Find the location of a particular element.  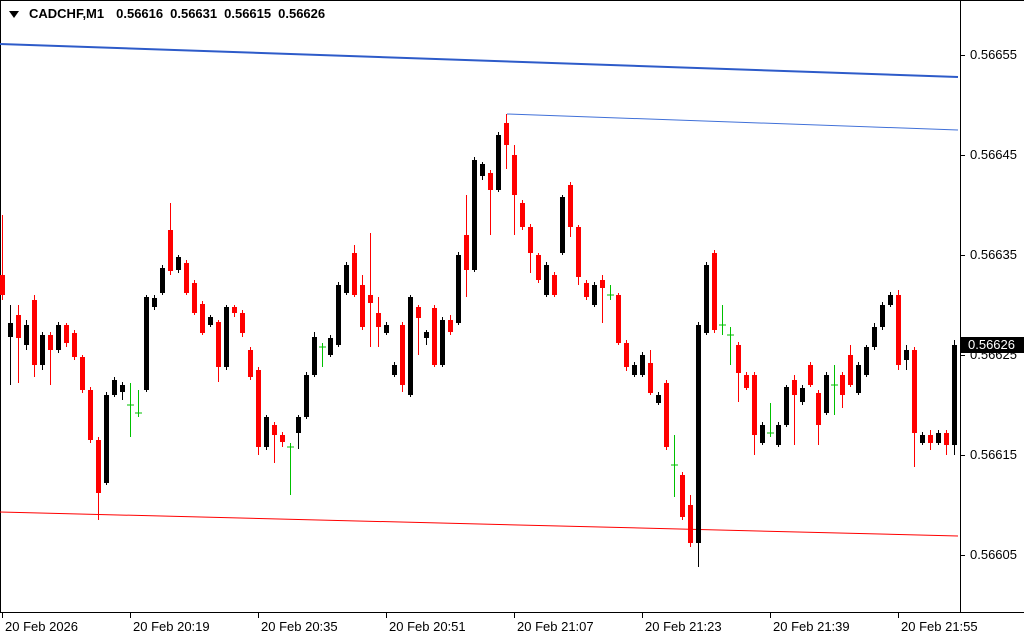

price-axis-label: 0.56655 is located at coordinates (993, 54).